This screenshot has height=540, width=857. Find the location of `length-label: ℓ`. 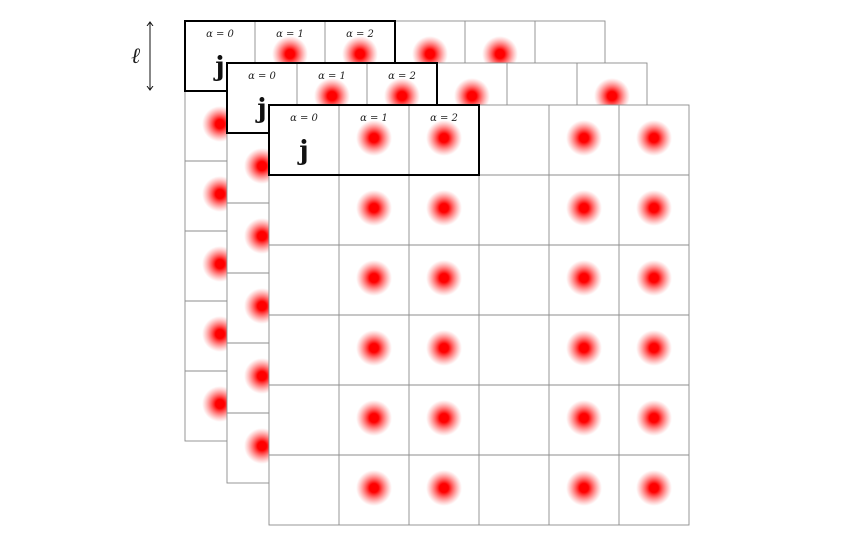

length-label: ℓ is located at coordinates (136, 56).